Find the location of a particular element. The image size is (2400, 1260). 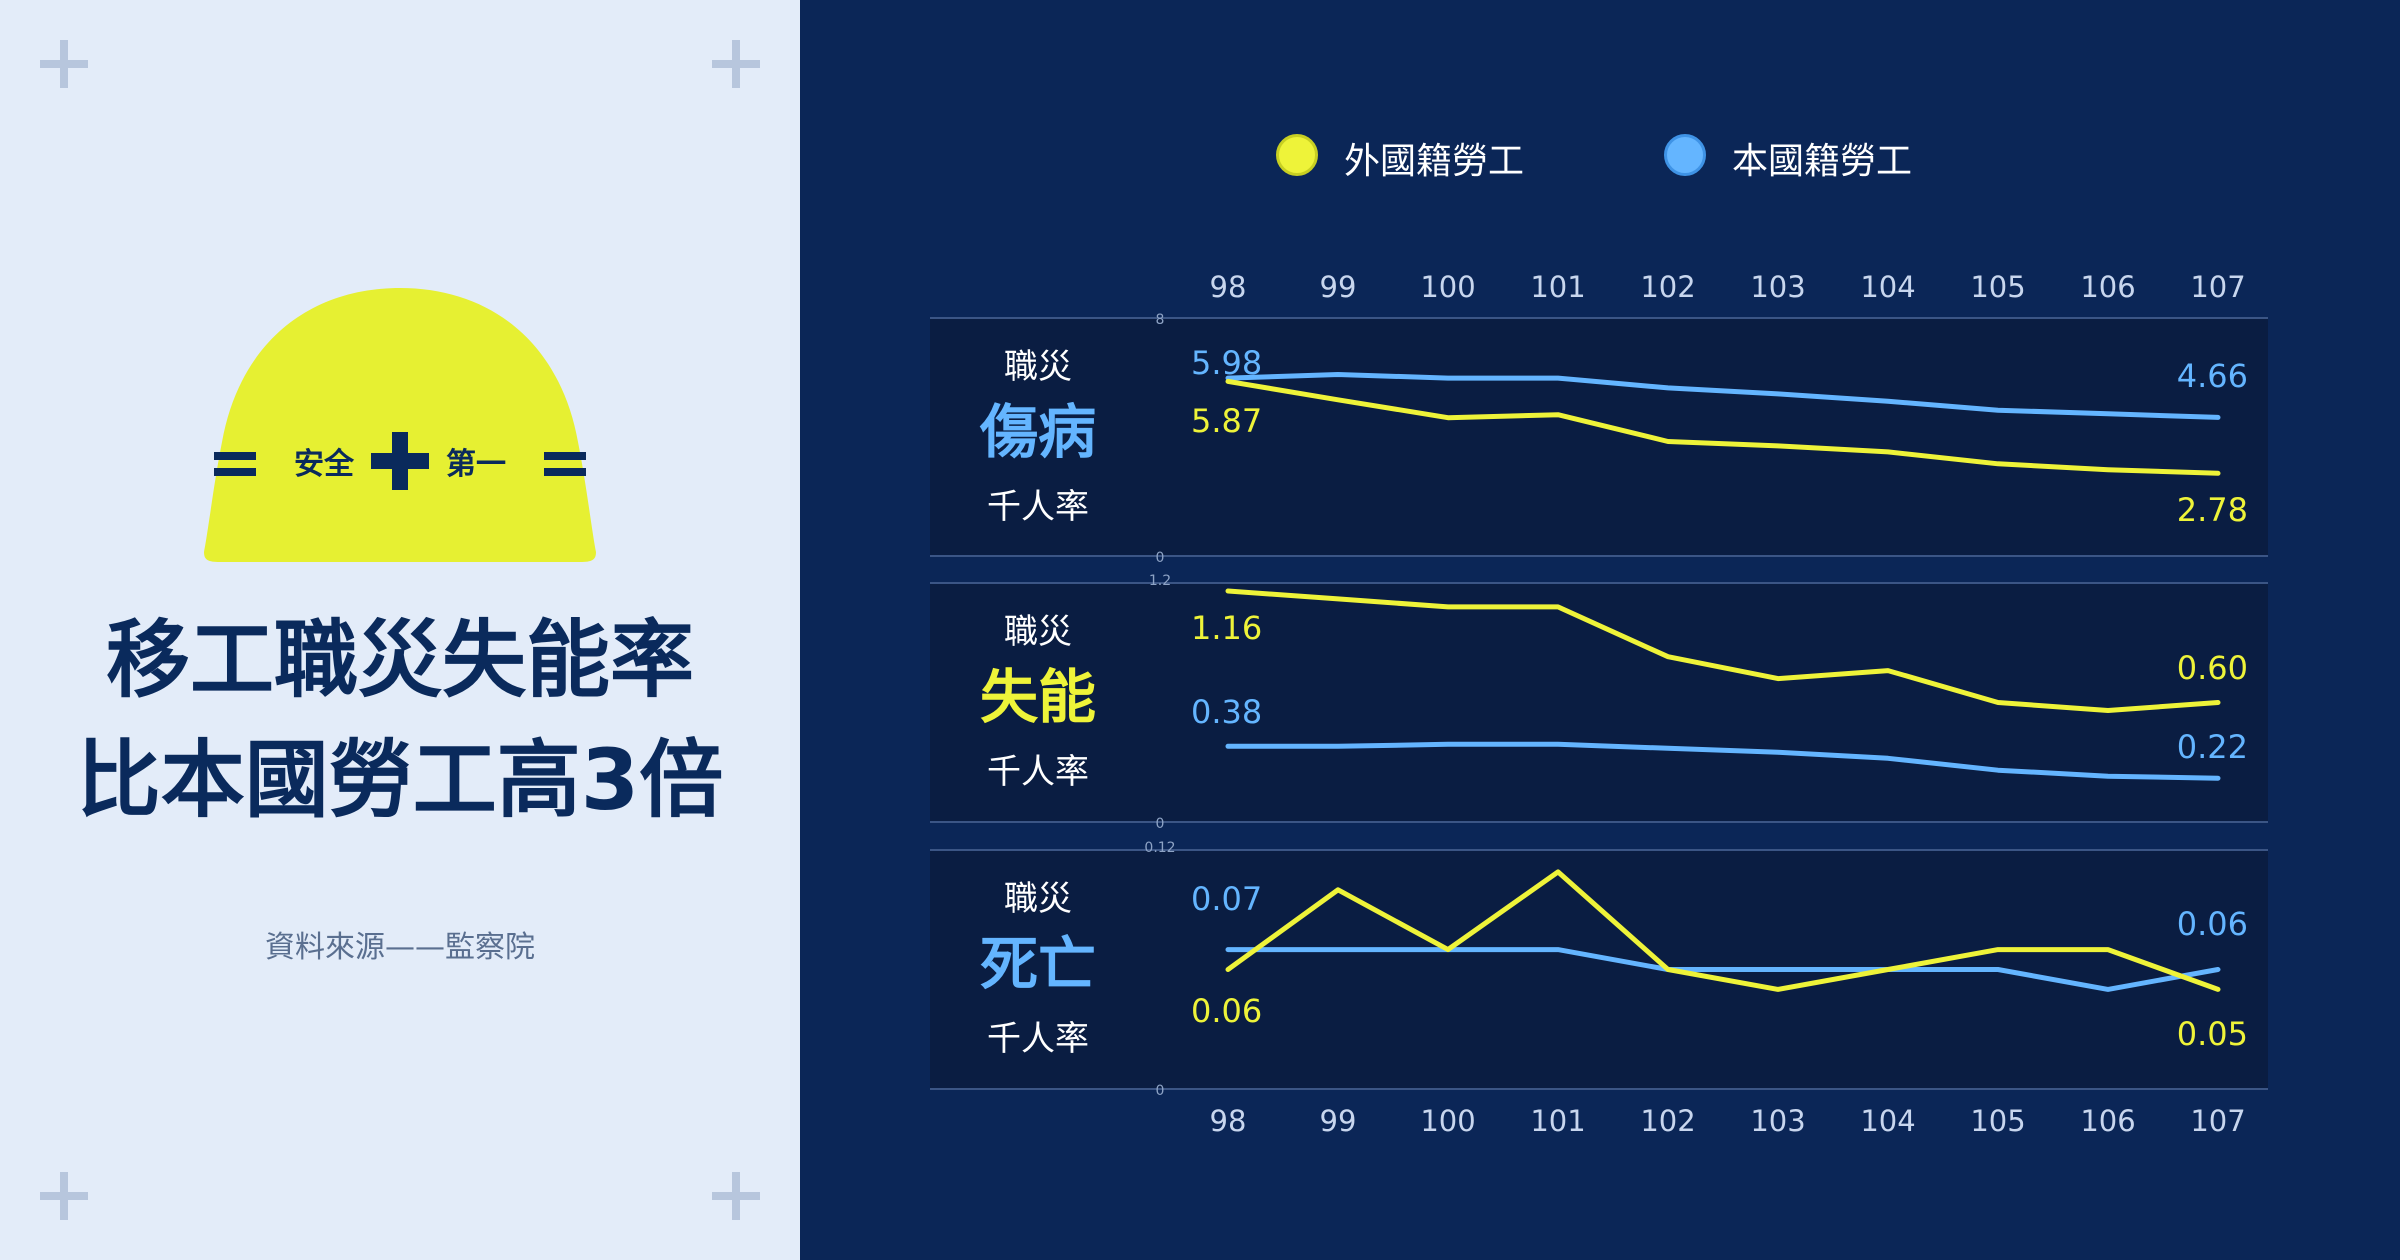

headline: 移工職災失能率 比本國勞工高3倍 is located at coordinates (400, 720).